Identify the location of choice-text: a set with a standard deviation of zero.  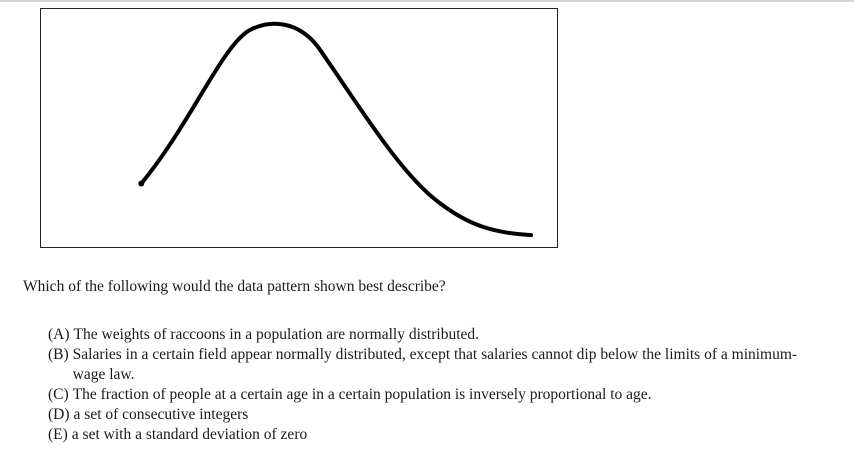
(189, 434).